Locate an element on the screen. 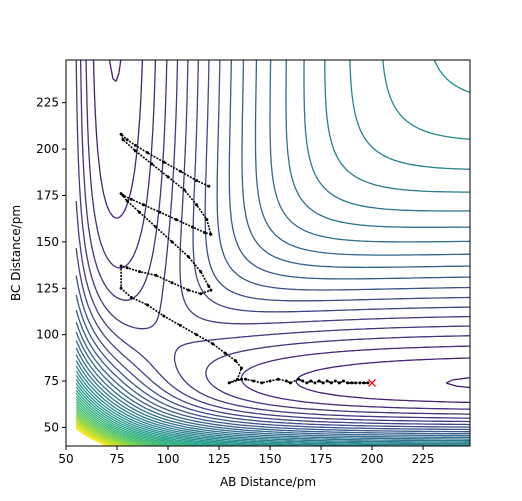 Image resolution: width=522 pixels, height=501 pixels. x-tick-label: 50 is located at coordinates (65, 459).